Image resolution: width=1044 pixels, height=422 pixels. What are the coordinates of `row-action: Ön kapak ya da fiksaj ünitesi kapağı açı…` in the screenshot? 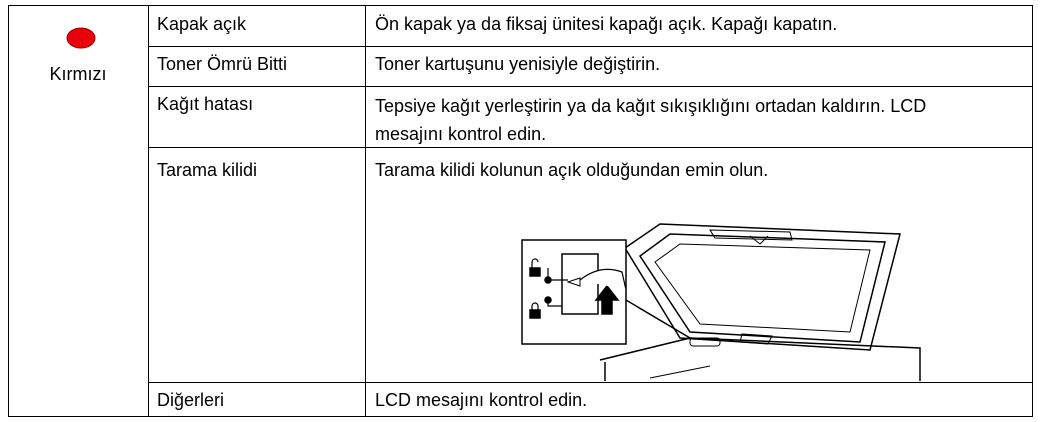 It's located at (606, 24).